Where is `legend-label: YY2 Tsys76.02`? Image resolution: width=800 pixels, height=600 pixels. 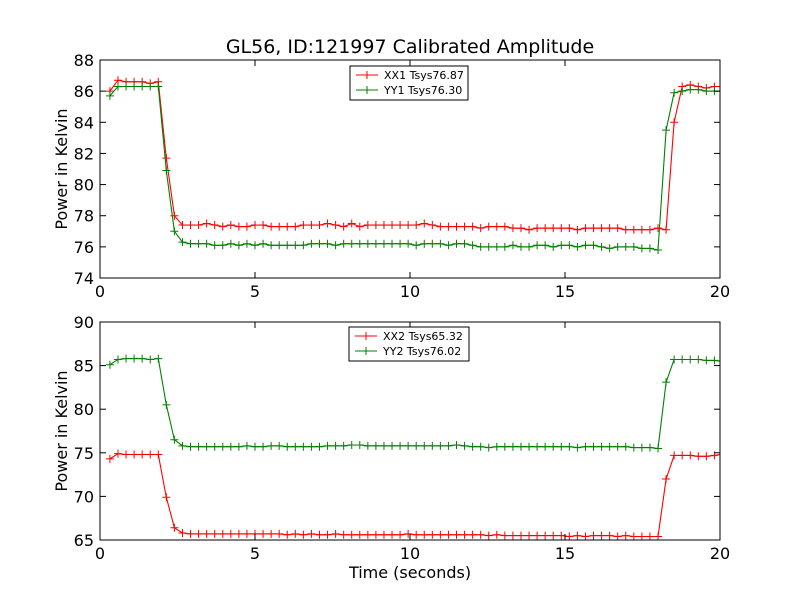
legend-label: YY2 Tsys76.02 is located at coordinates (421, 351).